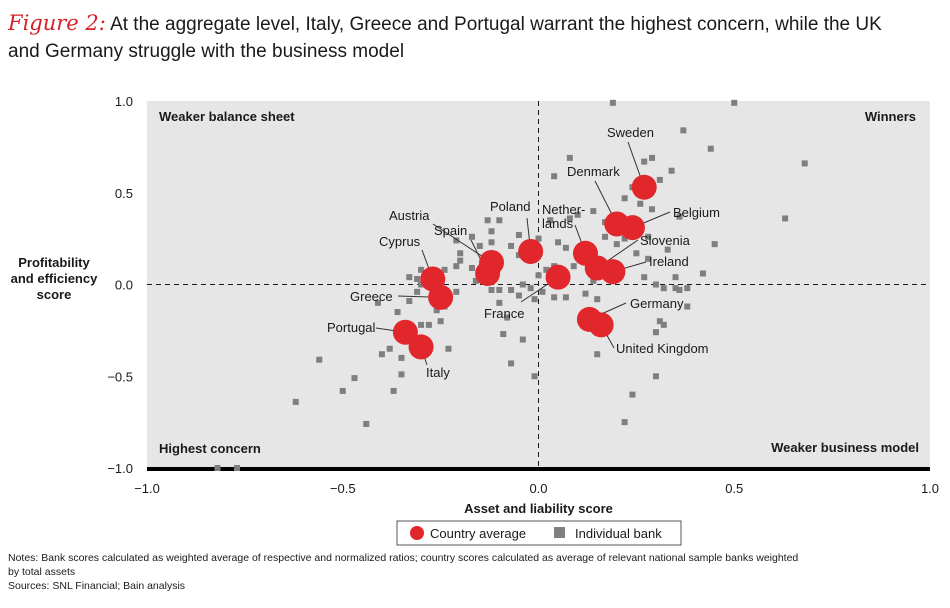 This screenshot has height=608, width=950. What do you see at coordinates (665, 240) in the screenshot?
I see `country-label: Slovenia` at bounding box center [665, 240].